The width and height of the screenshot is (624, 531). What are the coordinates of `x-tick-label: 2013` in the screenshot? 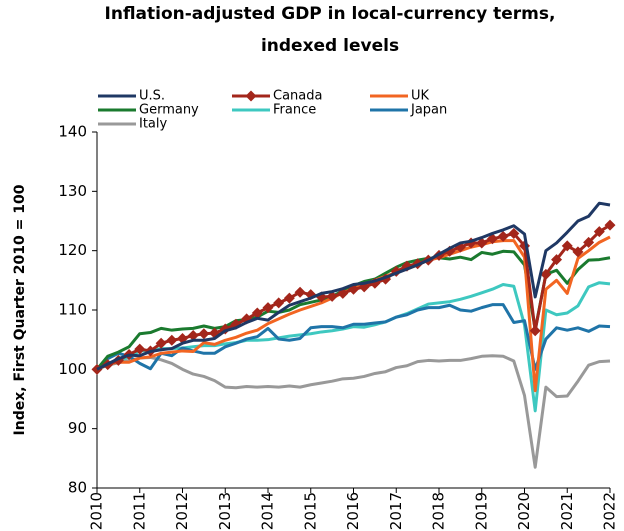 It's located at (225, 511).